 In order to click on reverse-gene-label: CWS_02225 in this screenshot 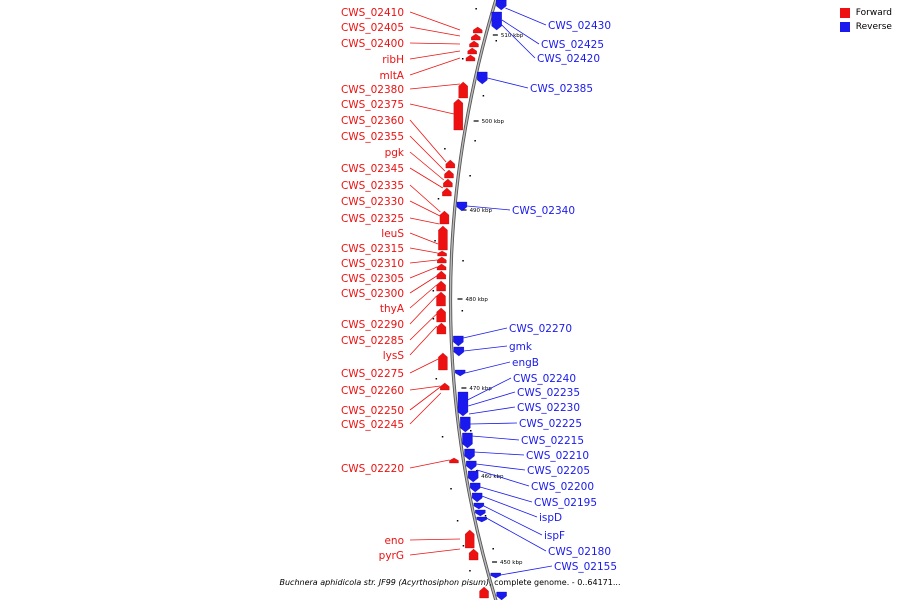, I will do `click(550, 424)`.